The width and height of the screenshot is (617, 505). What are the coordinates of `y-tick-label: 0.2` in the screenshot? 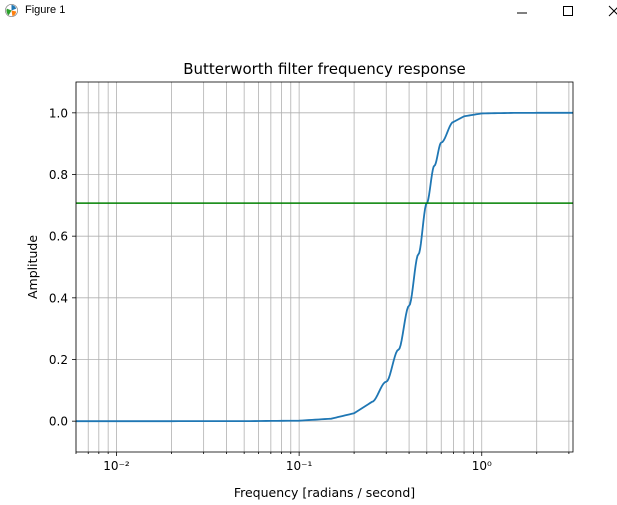 It's located at (58, 360).